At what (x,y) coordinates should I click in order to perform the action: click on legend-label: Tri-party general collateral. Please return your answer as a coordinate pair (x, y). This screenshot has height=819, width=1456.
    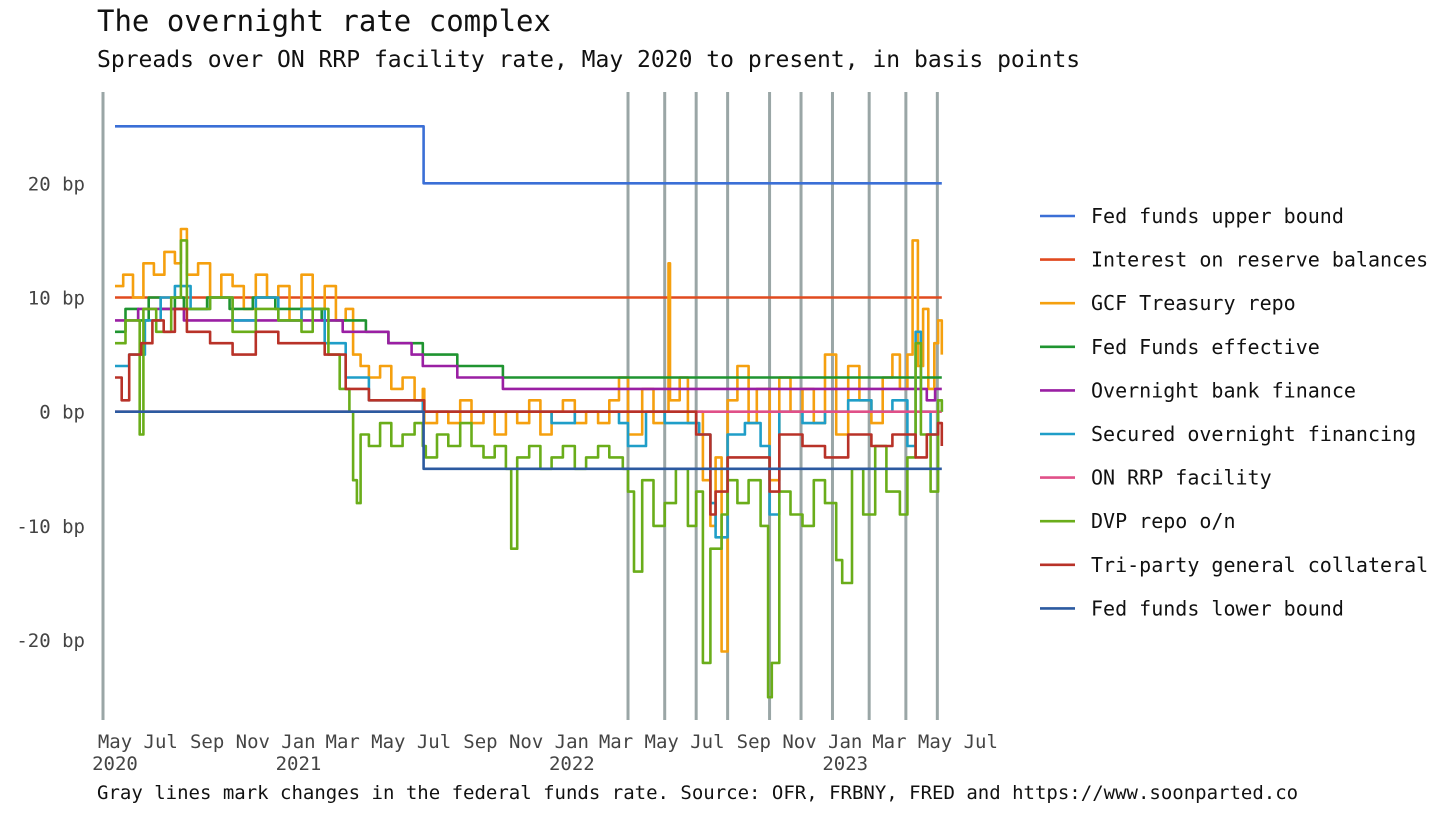
    Looking at the image, I should click on (1259, 565).